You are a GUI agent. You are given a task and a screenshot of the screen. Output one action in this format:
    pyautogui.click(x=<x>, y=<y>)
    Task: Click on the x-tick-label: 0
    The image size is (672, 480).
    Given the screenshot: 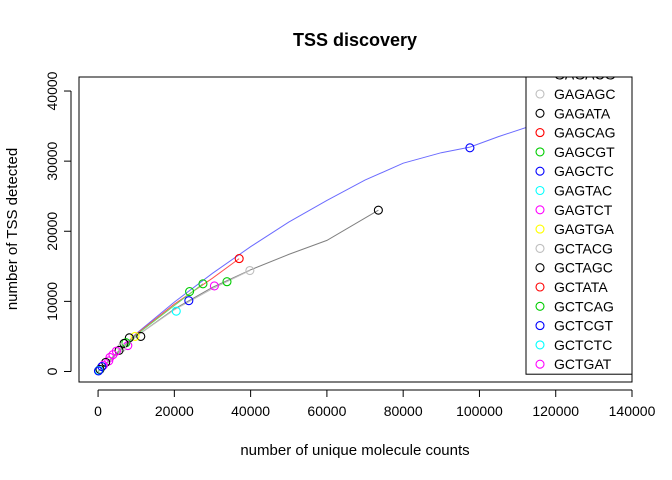 What is the action you would take?
    pyautogui.click(x=98, y=411)
    